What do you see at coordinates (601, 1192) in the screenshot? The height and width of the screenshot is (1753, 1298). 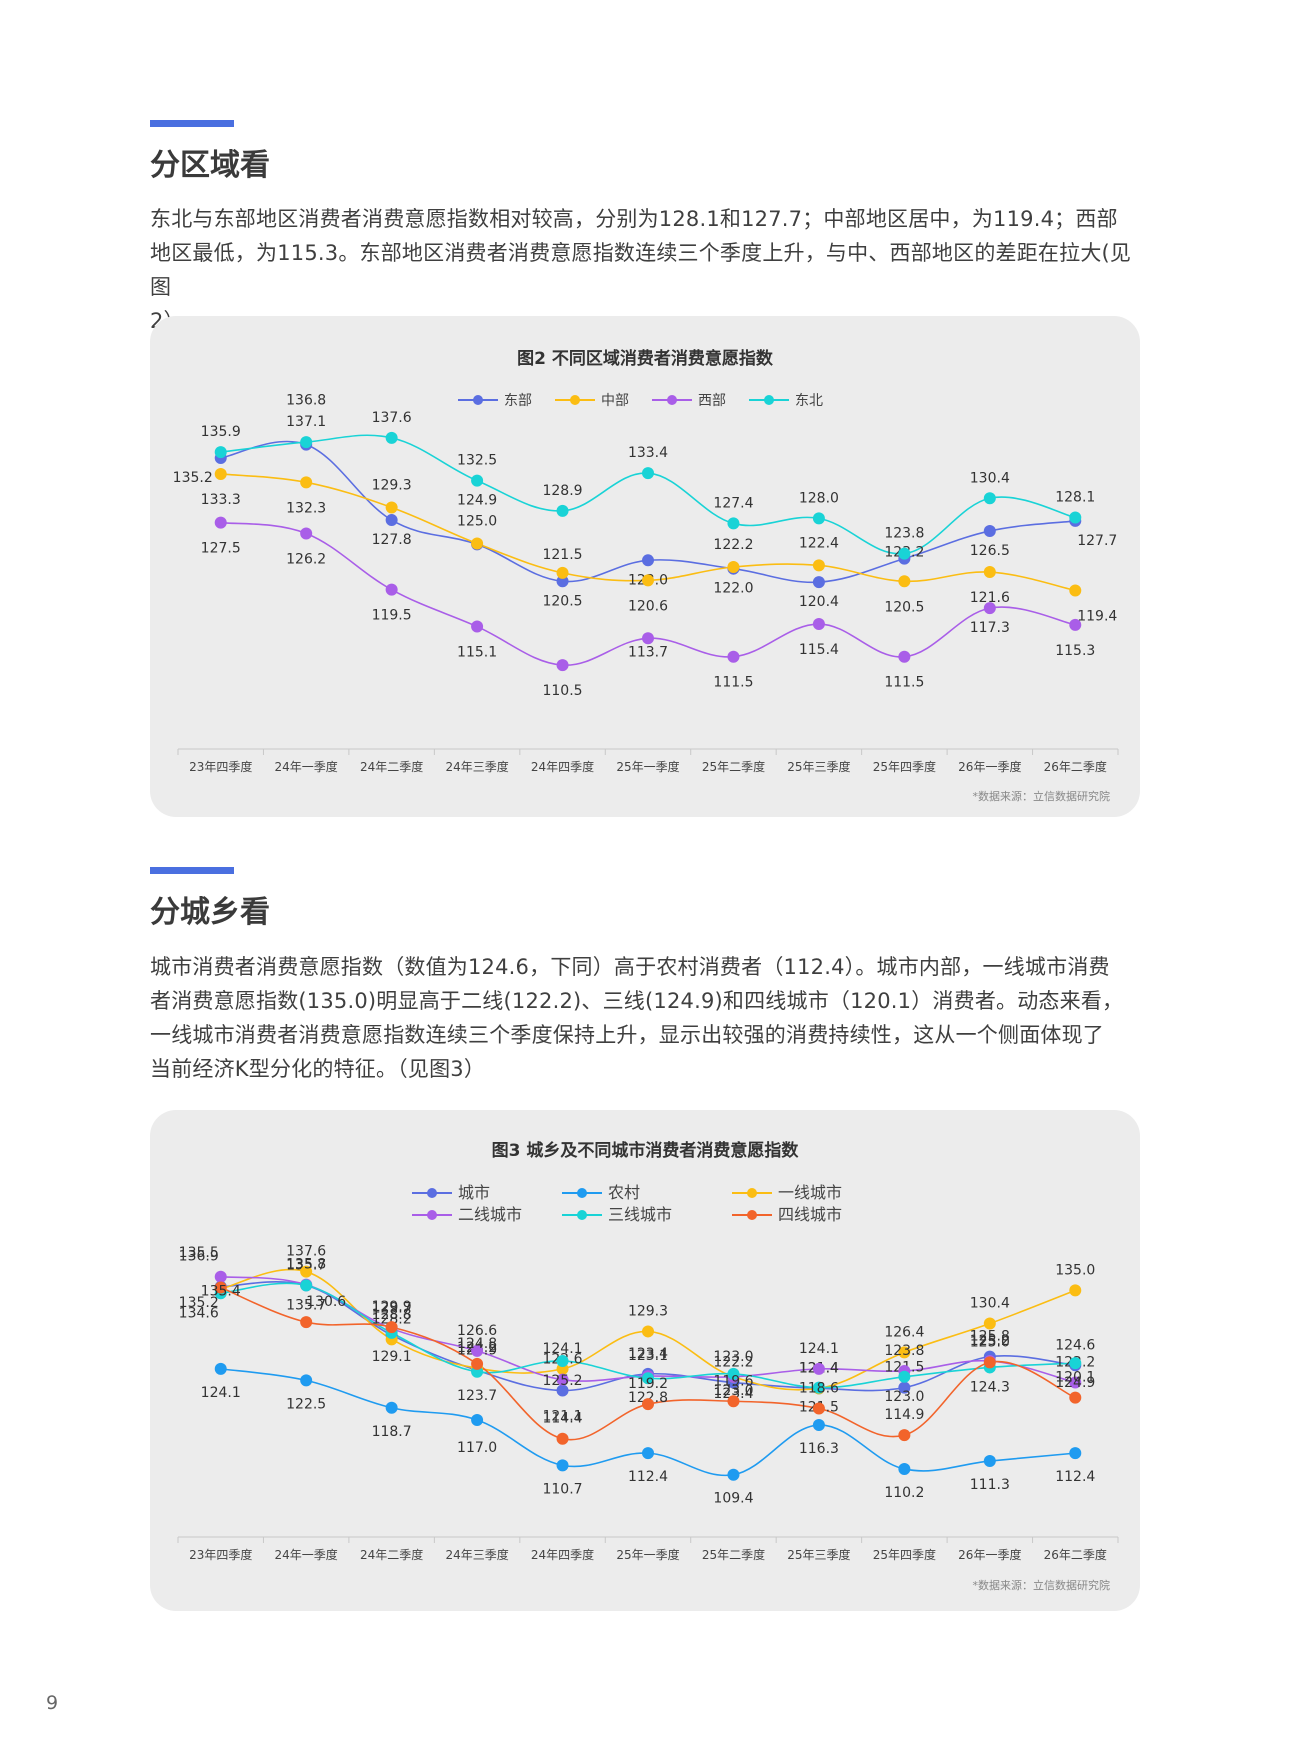 I see `legend-item: 农村` at bounding box center [601, 1192].